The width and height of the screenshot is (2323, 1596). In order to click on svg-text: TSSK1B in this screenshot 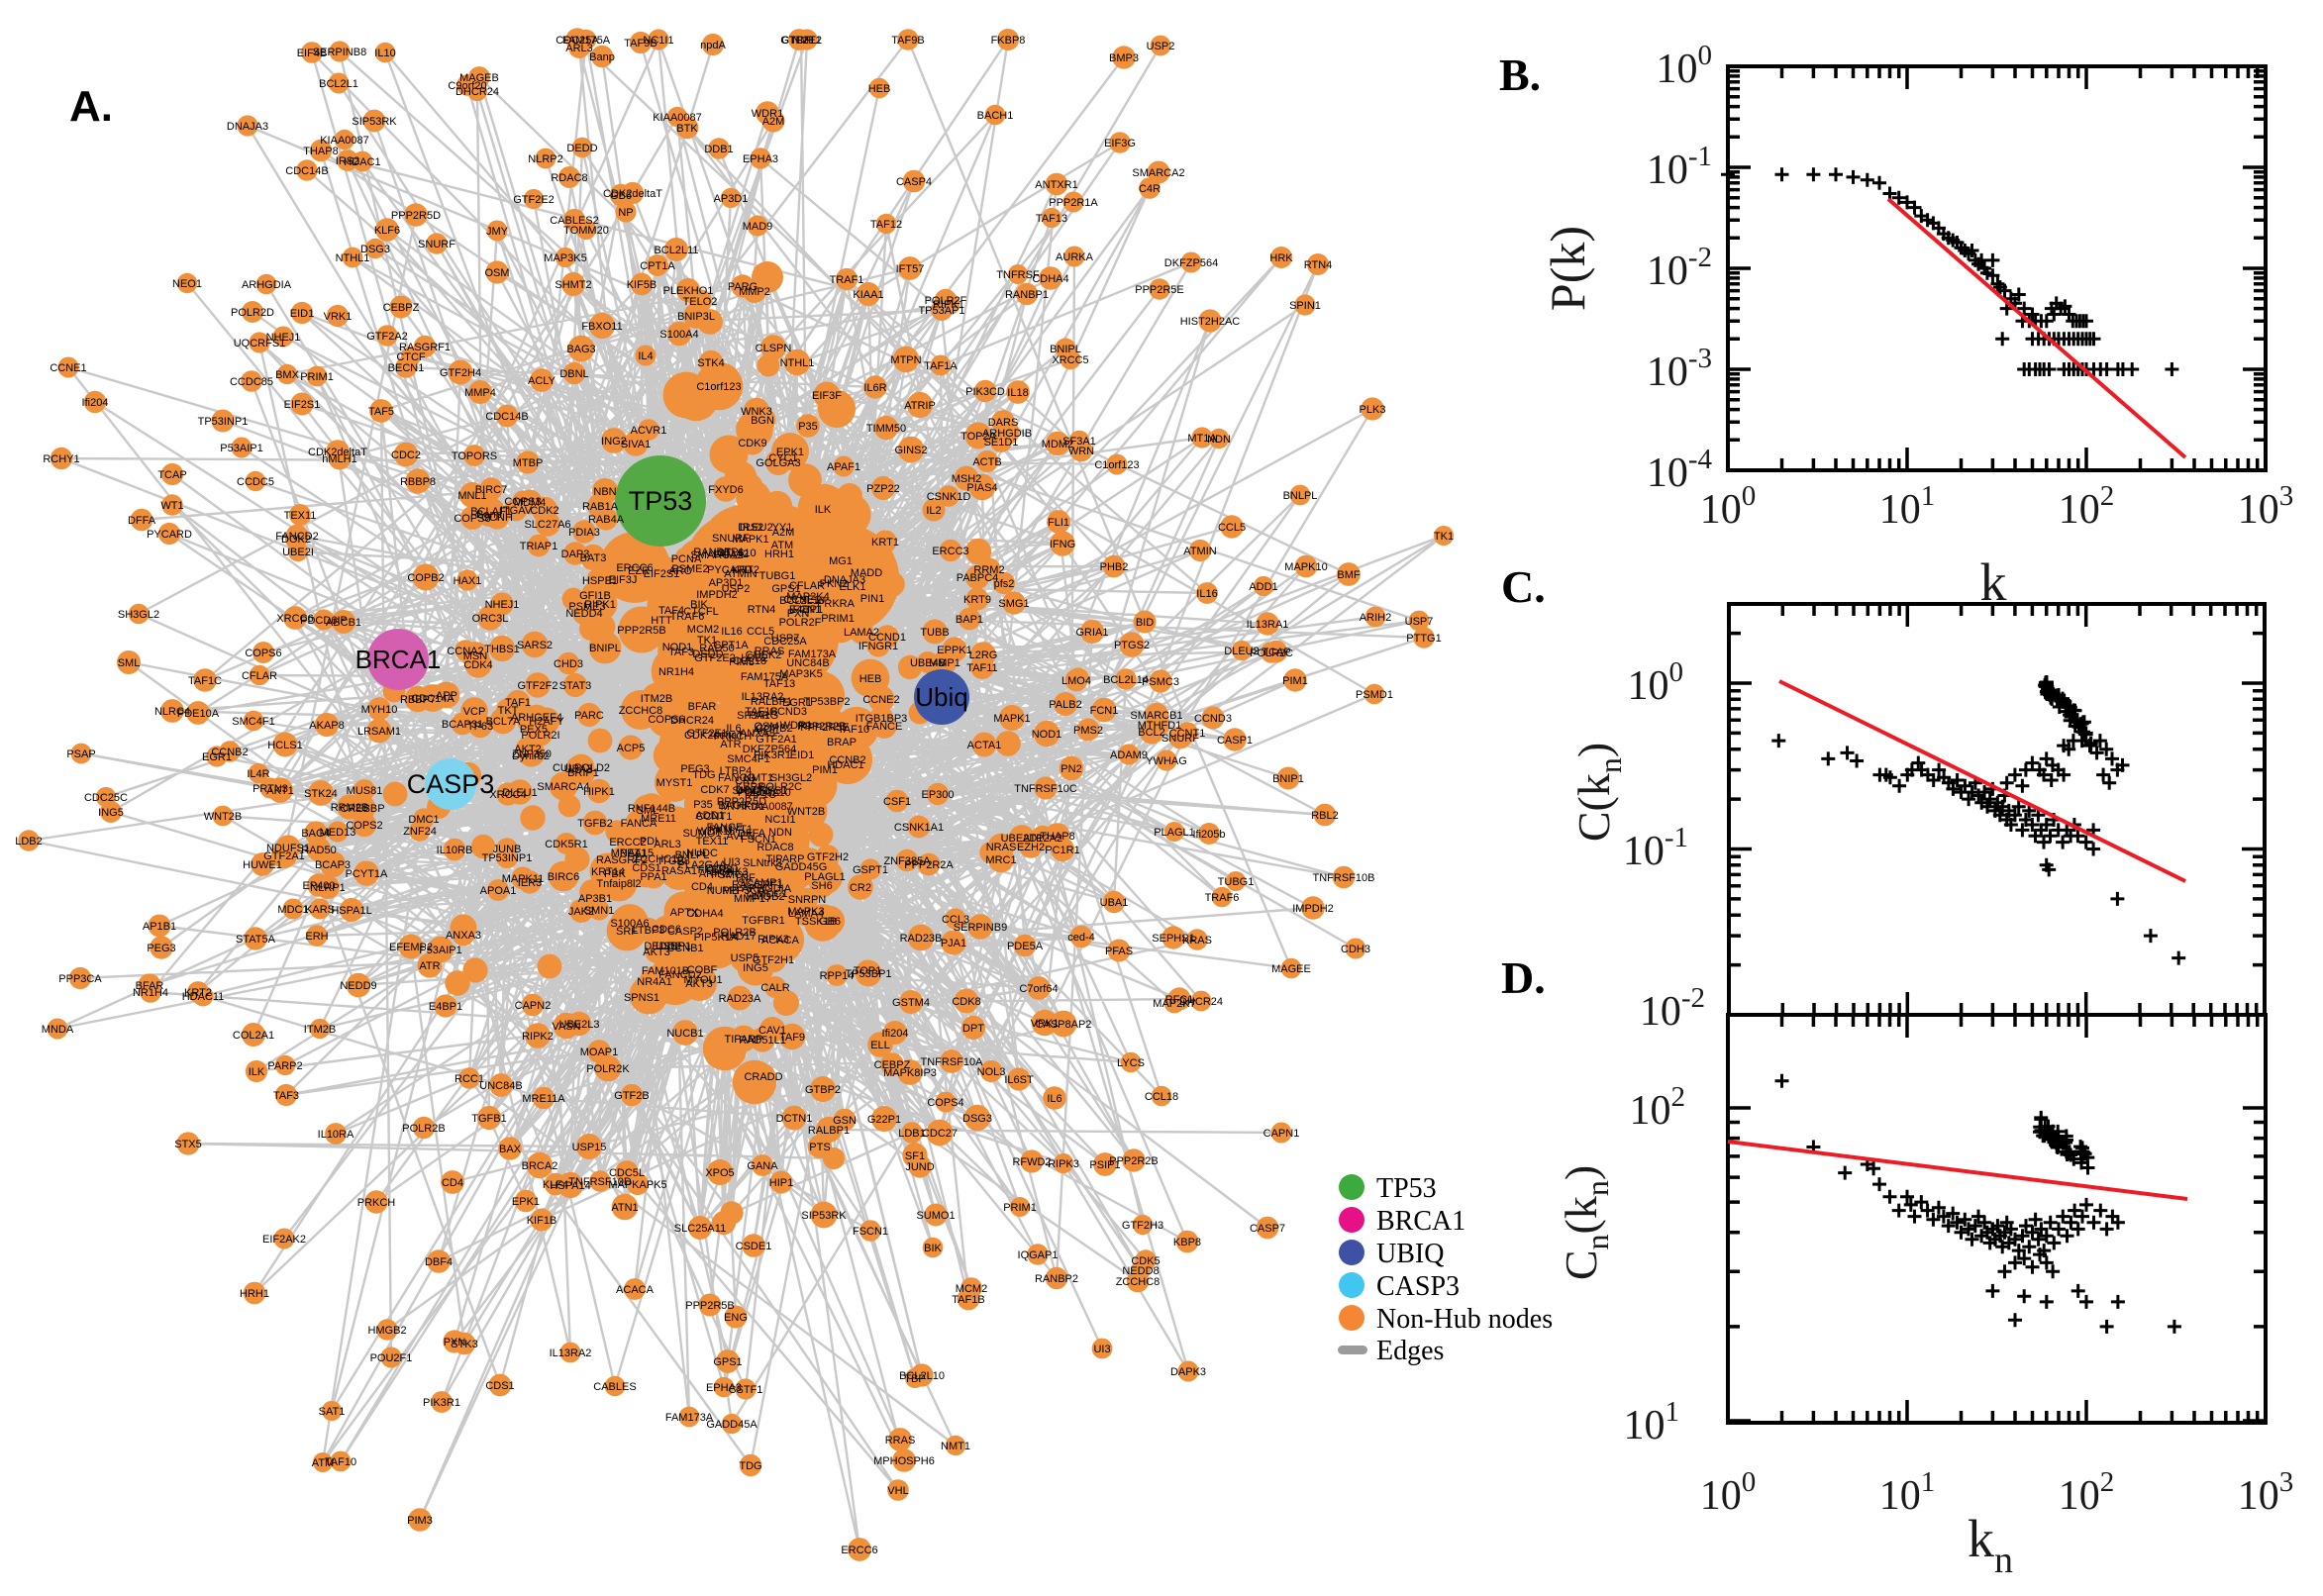, I will do `click(816, 922)`.